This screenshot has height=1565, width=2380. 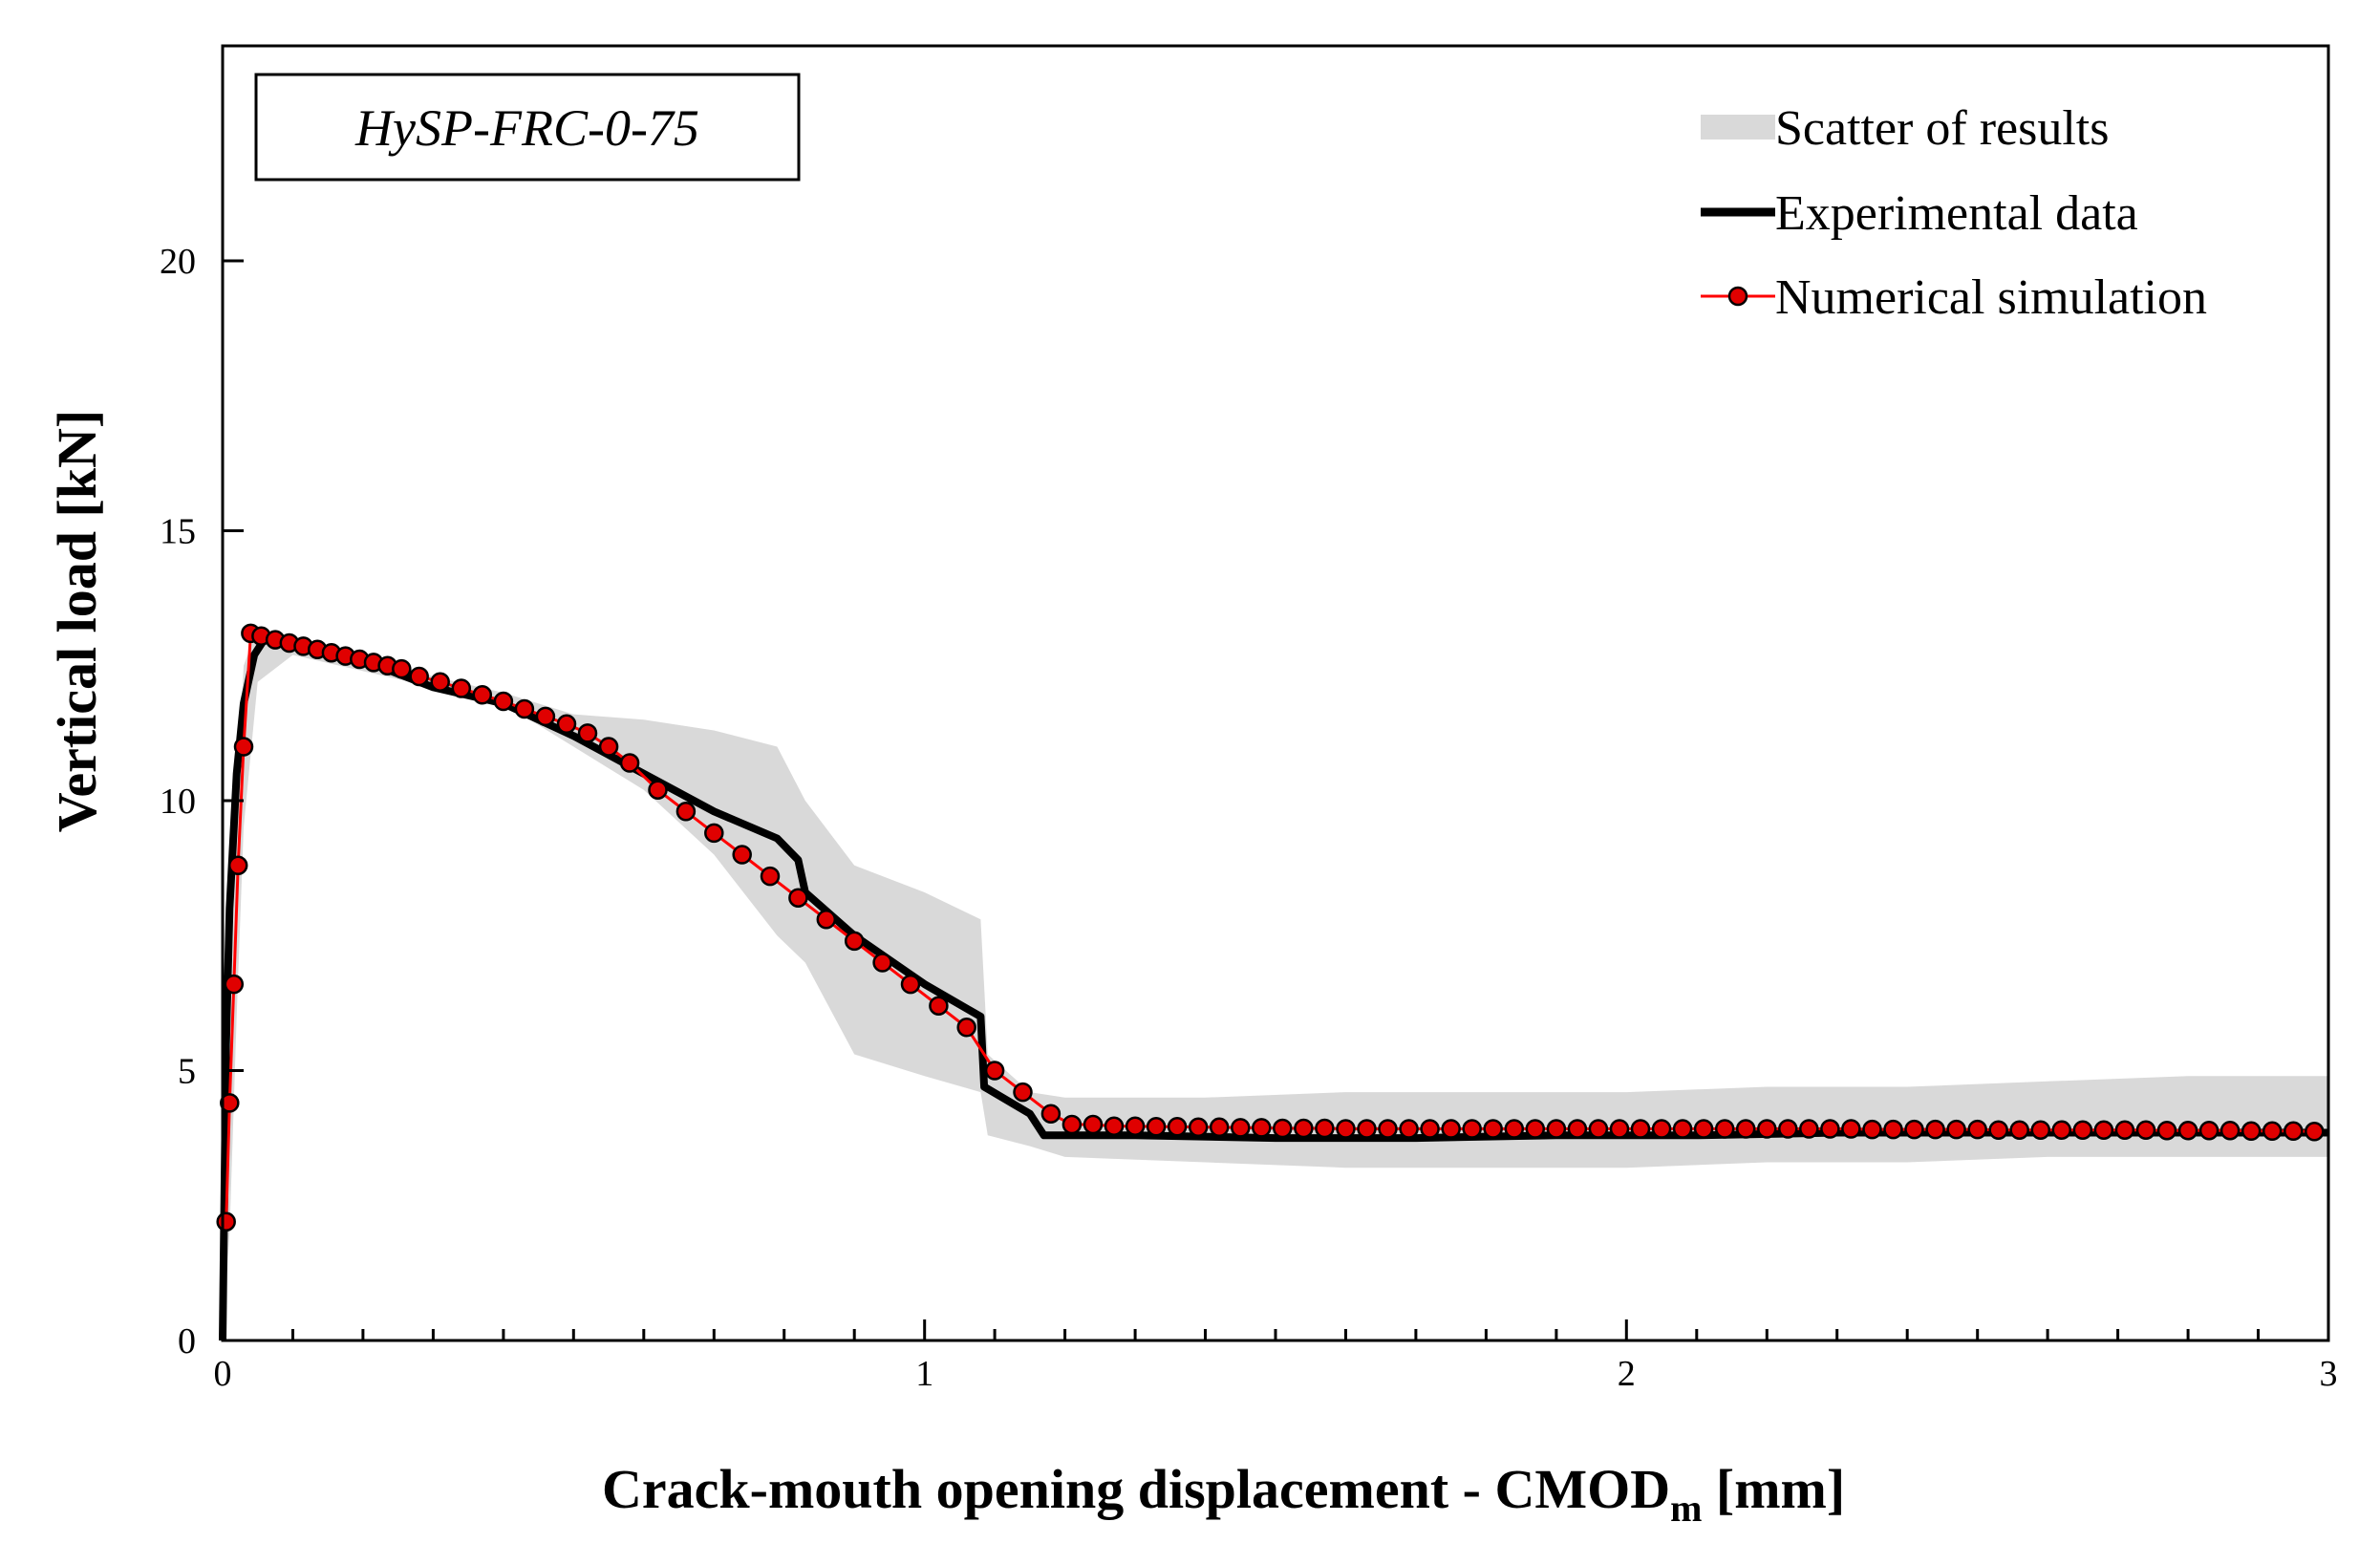 I want to click on legend-label-experimental: Experimental data, so click(x=1956, y=213).